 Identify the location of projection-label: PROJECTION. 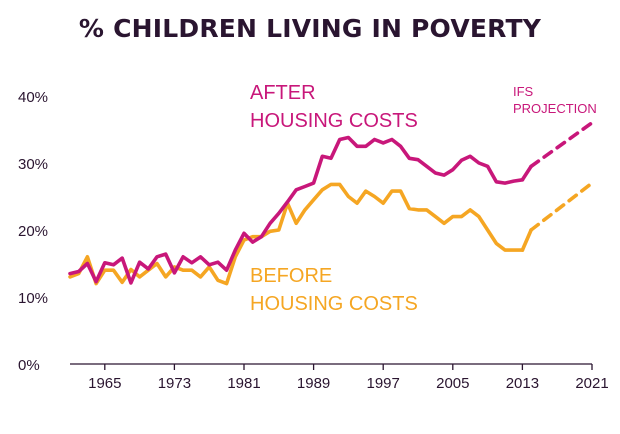
(555, 108).